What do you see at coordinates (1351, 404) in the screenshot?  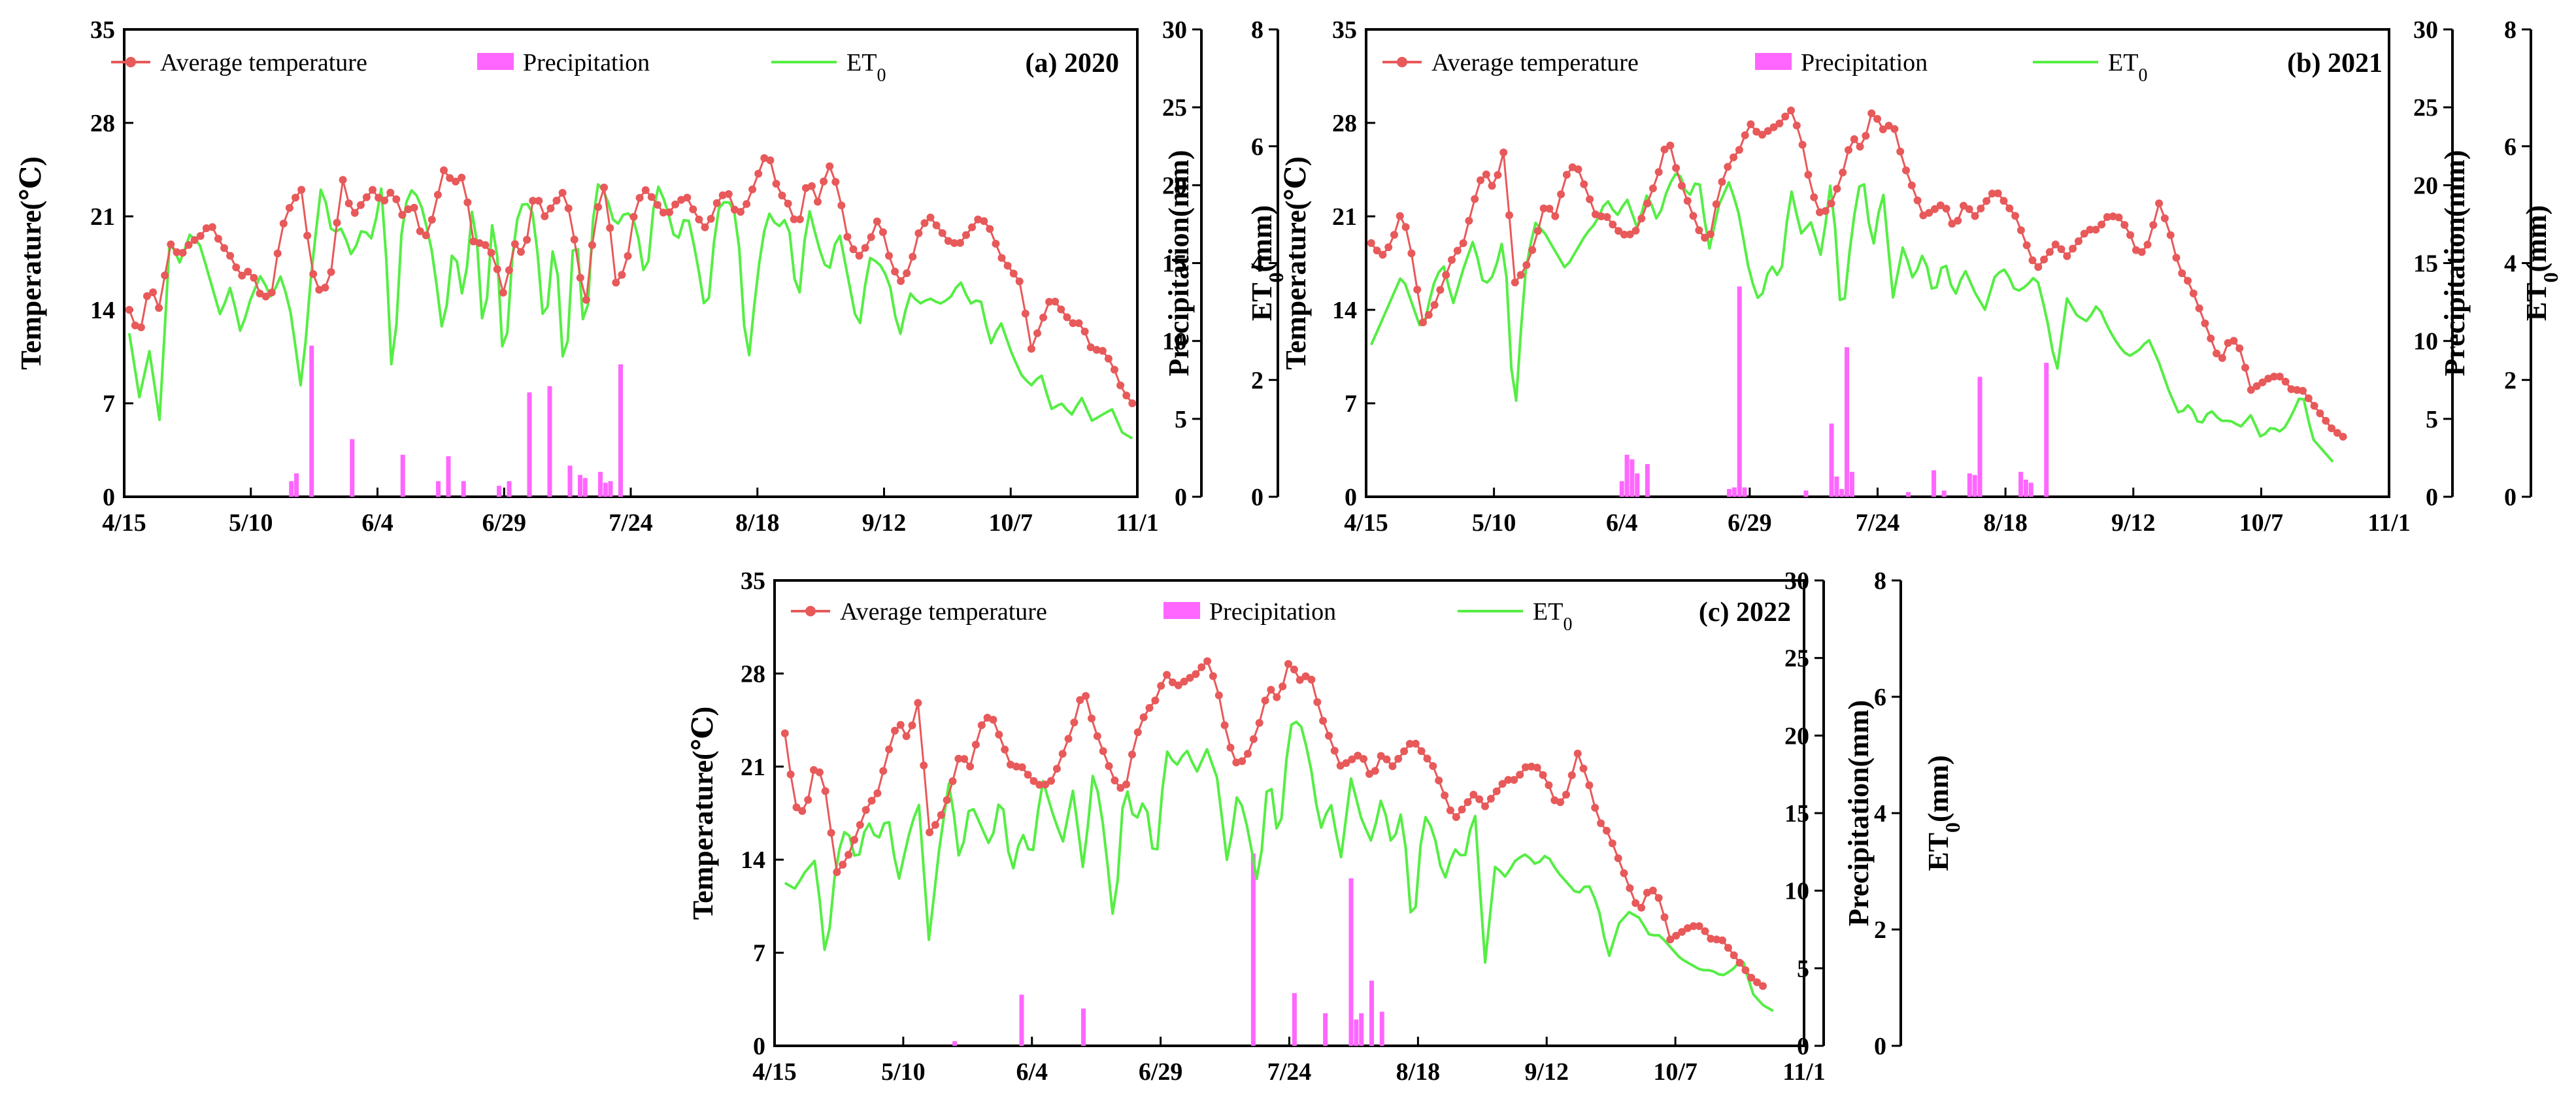 I see `temp-tick-label: 7` at bounding box center [1351, 404].